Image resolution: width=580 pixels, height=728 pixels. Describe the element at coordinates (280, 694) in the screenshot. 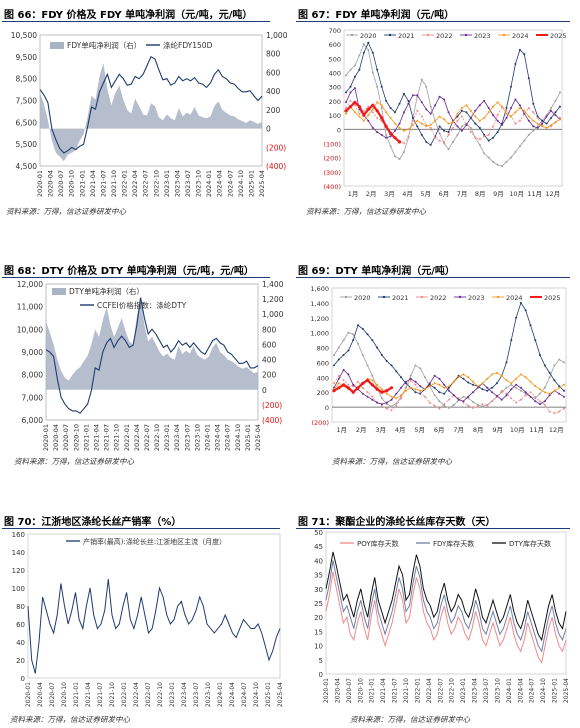

I see `x-tick-label: 2025-04` at that location.